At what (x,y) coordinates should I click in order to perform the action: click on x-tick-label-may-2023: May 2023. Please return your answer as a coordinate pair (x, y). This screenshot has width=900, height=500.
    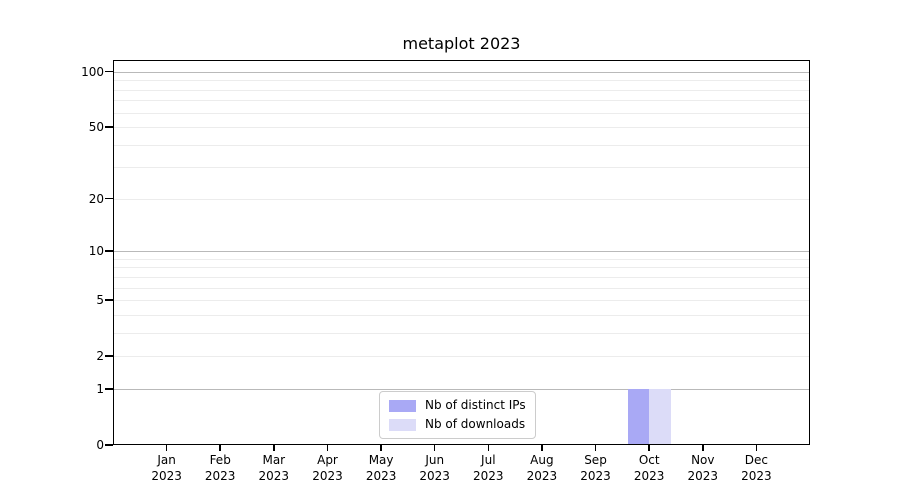
    Looking at the image, I should click on (381, 468).